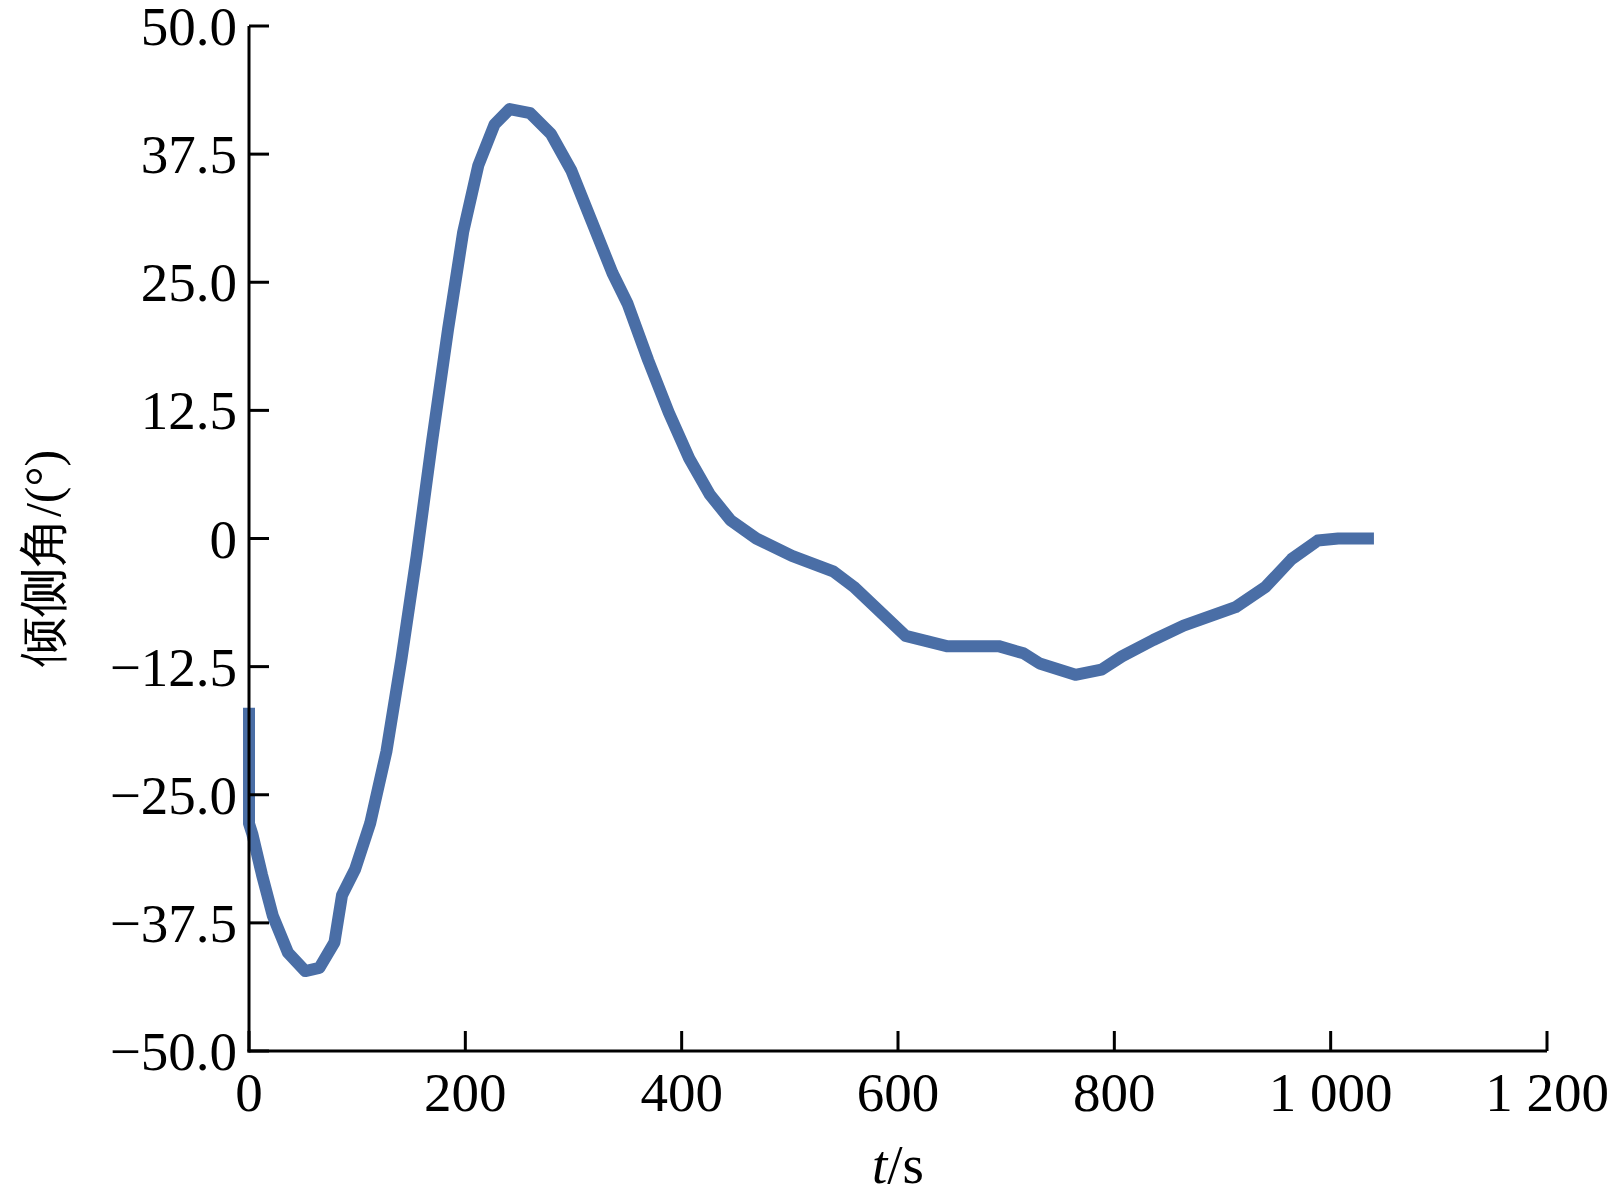 Image resolution: width=1614 pixels, height=1193 pixels. What do you see at coordinates (173, 667) in the screenshot?
I see `y-tick-label: −12.5` at bounding box center [173, 667].